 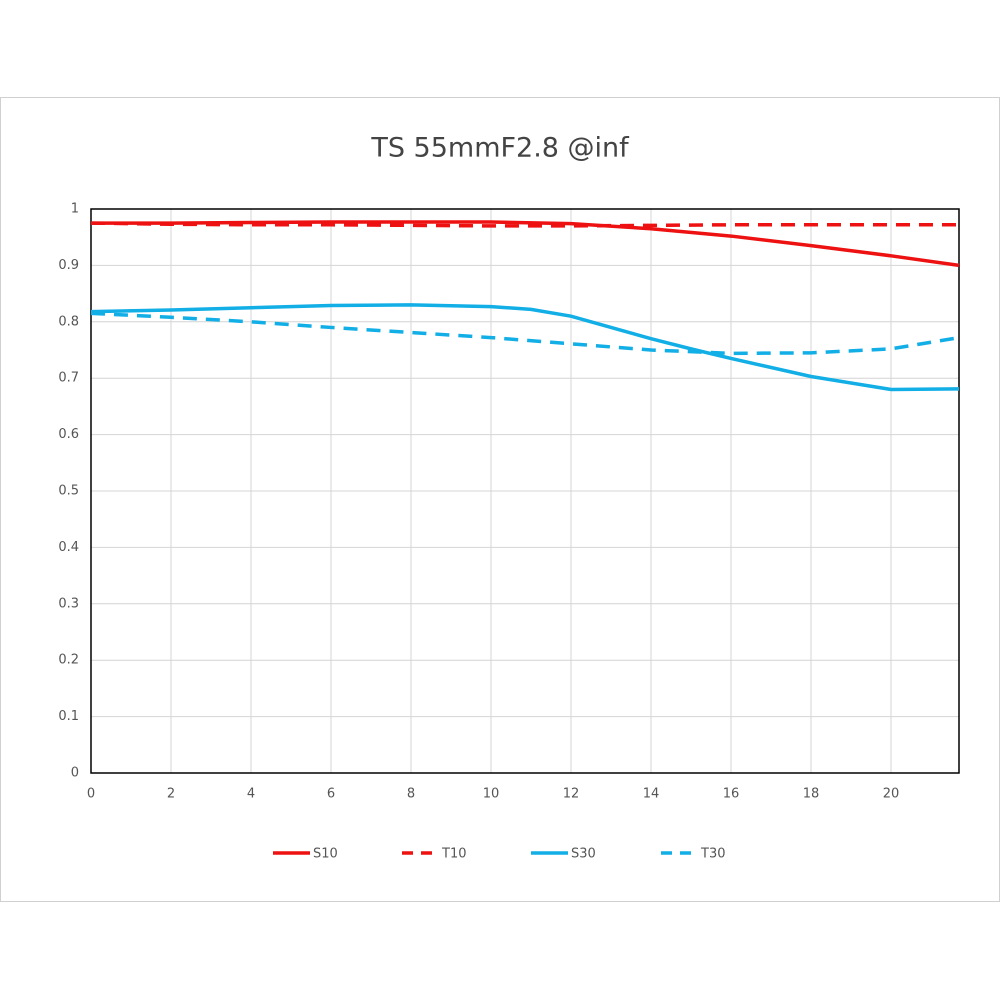 I want to click on y-tick-label: 0.4, so click(x=68, y=547).